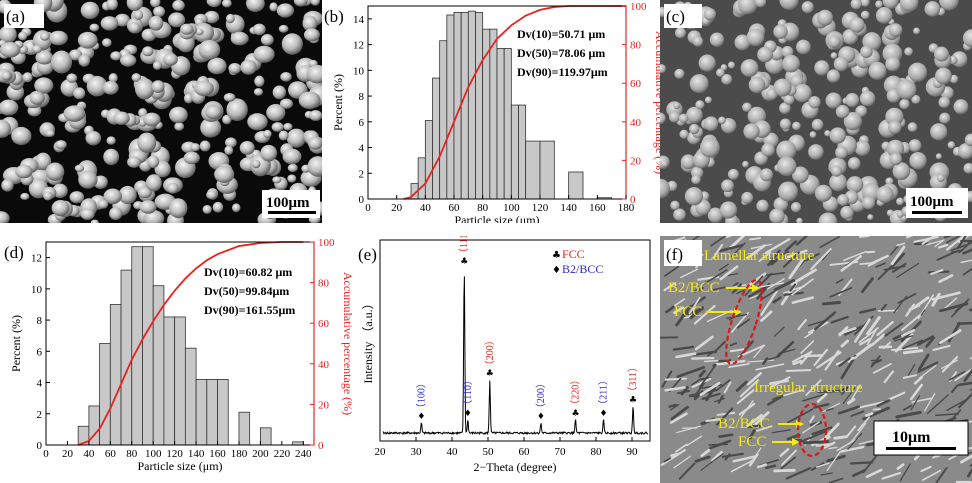 Image resolution: width=972 pixels, height=483 pixels. Describe the element at coordinates (573, 254) in the screenshot. I see `legend-label: FCC` at that location.